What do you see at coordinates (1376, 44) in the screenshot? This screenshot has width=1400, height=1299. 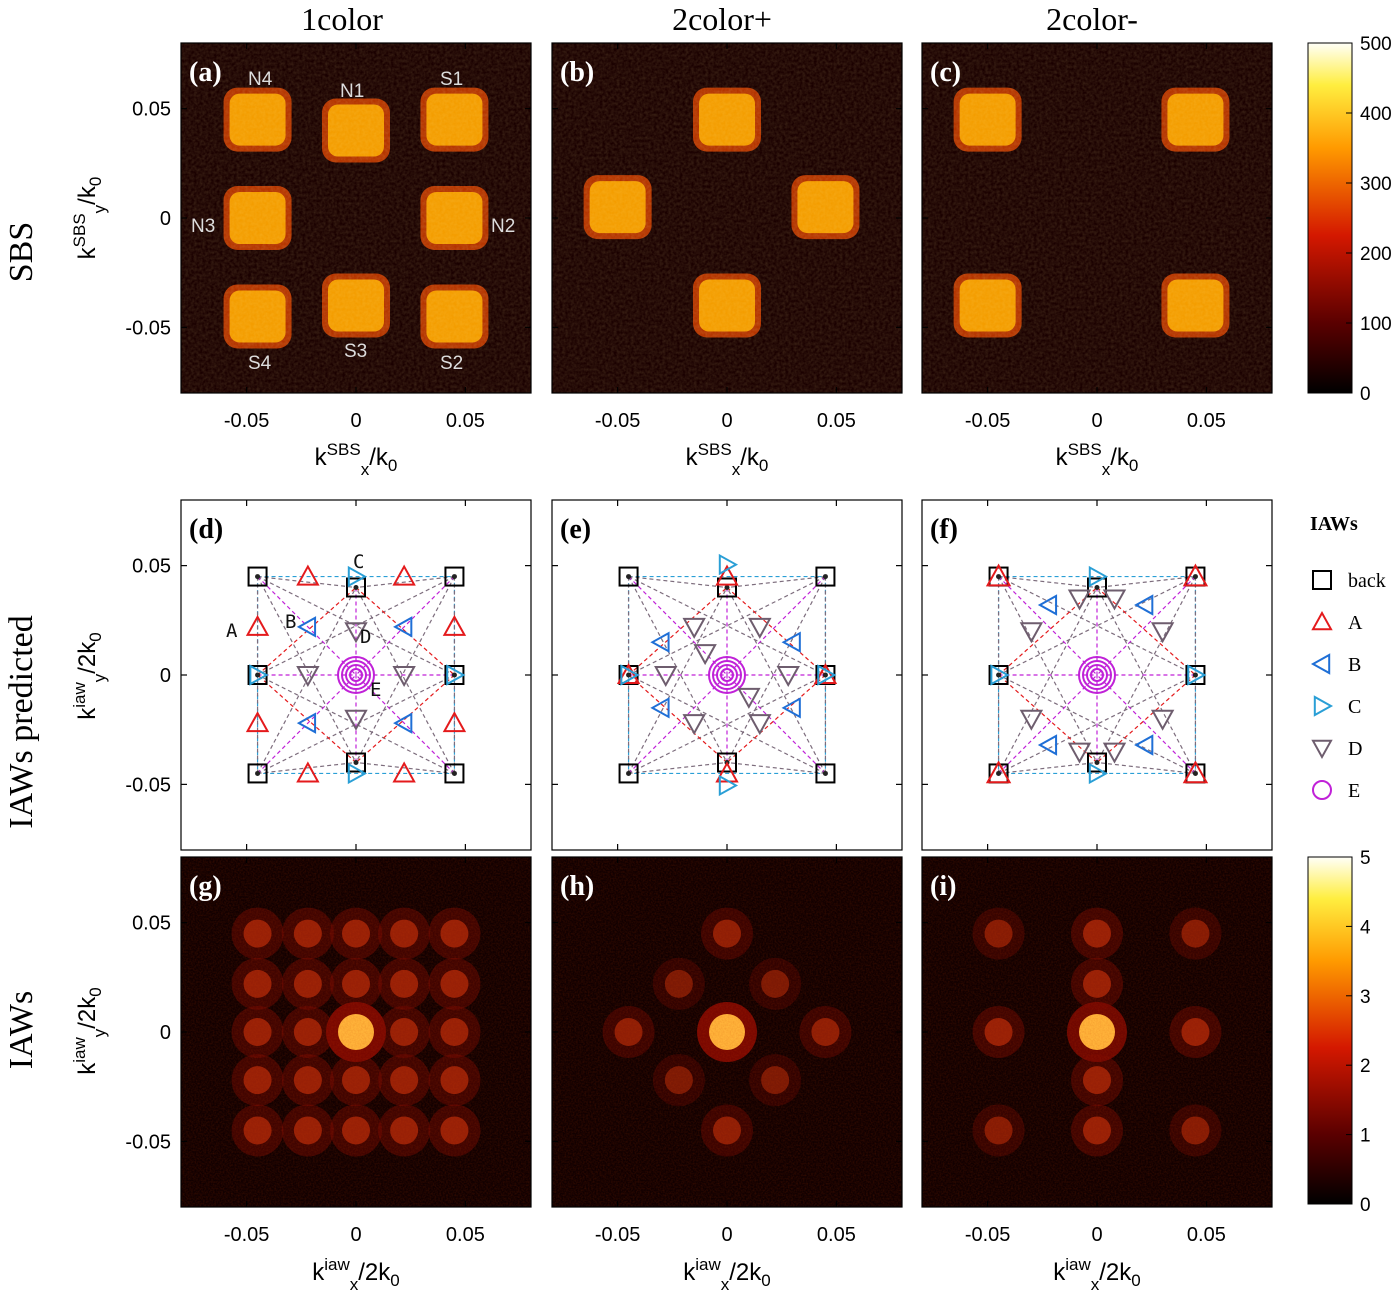 I see `colorbar-tick-label: 500` at bounding box center [1376, 44].